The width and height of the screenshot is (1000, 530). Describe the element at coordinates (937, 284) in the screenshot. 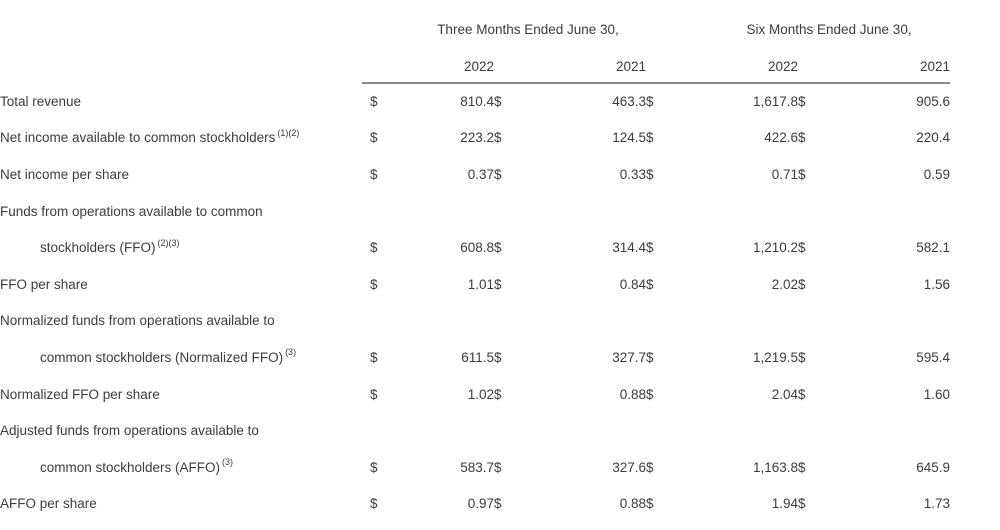

I see `value-cell: 1.56` at that location.